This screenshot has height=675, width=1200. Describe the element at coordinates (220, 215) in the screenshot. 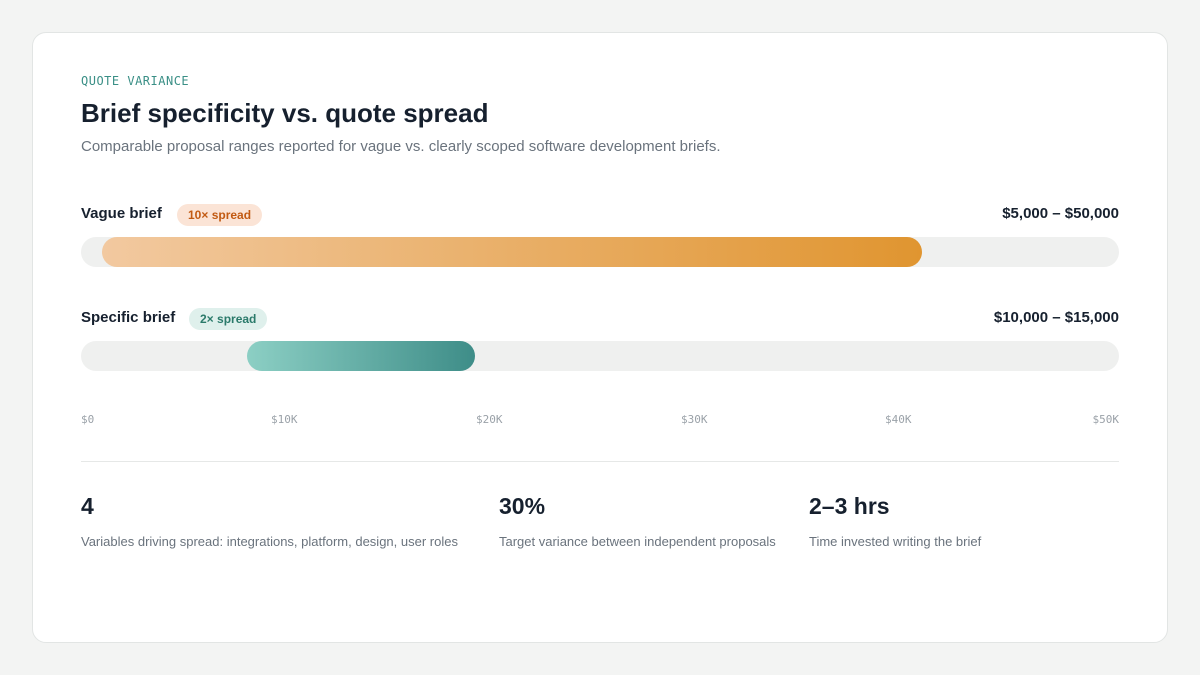

I see `spread-badge: 10× spread` at that location.